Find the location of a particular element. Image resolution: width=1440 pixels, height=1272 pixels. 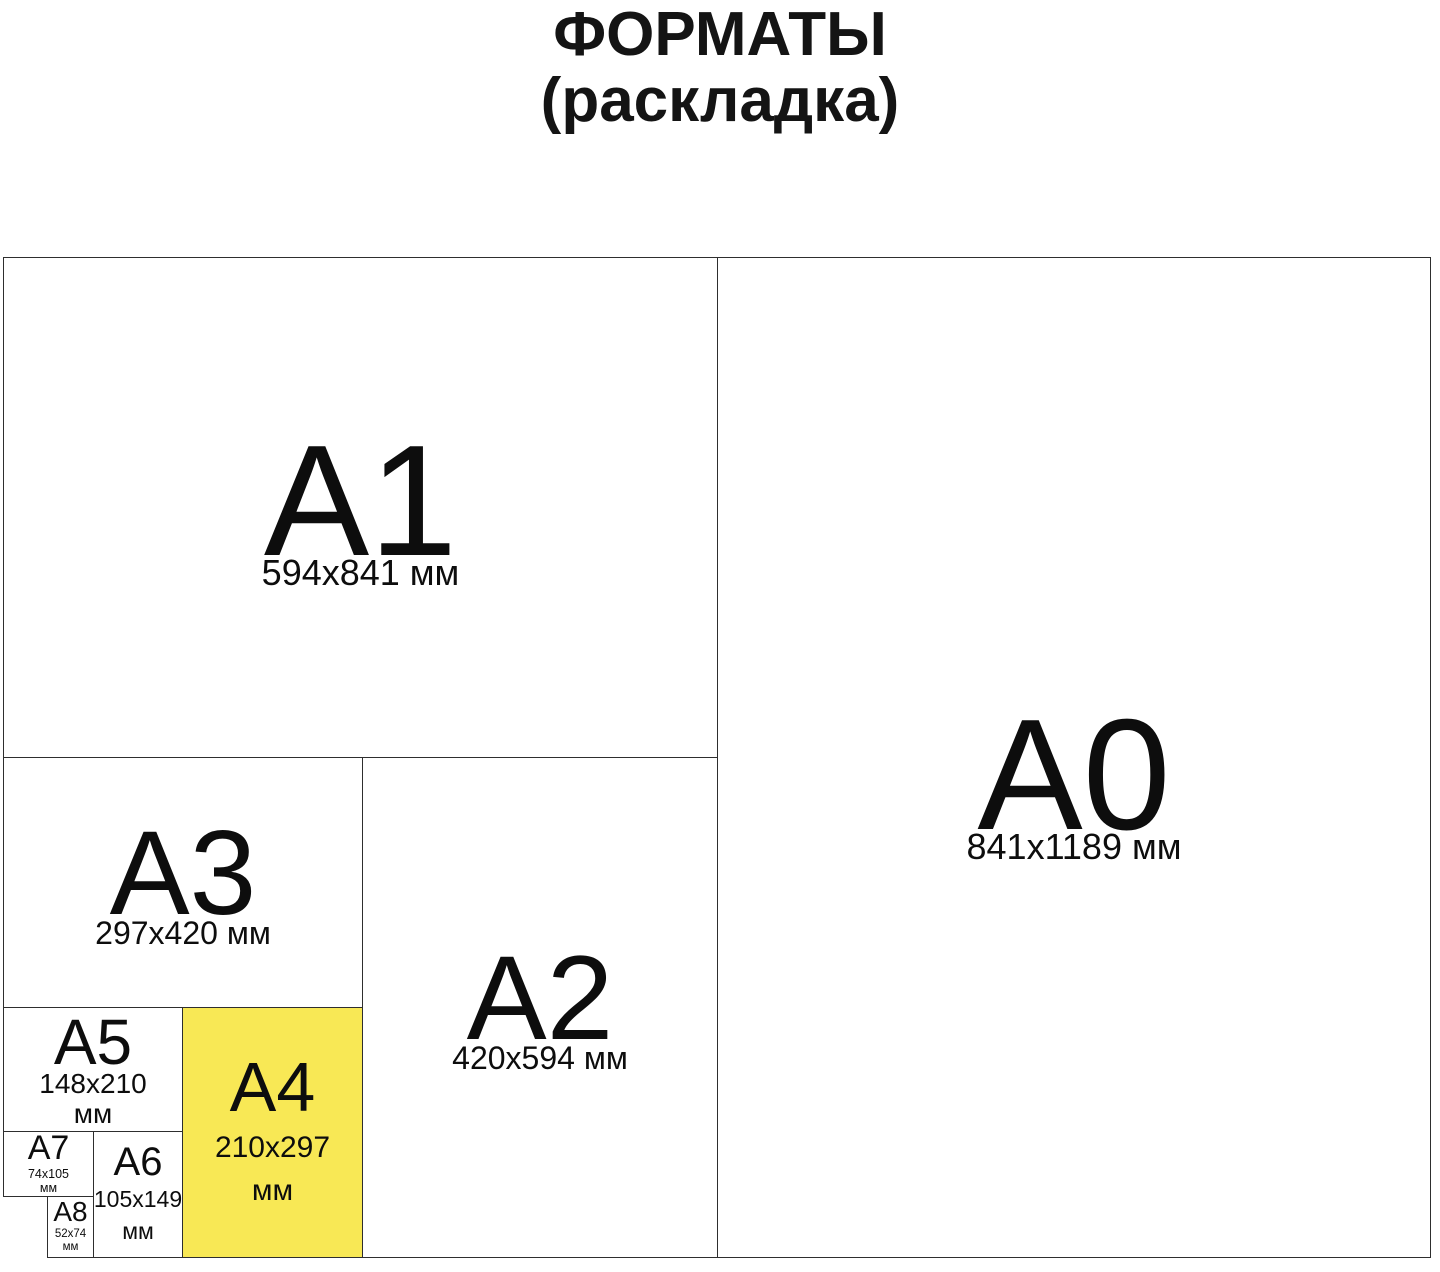

paper-a4-size: 210x297 мм is located at coordinates (272, 1169).